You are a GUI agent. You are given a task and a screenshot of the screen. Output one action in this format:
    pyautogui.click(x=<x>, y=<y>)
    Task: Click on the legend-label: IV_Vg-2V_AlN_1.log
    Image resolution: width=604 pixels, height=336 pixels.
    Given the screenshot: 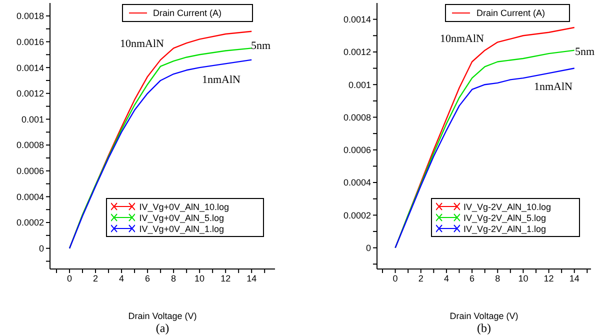 What is the action you would take?
    pyautogui.click(x=505, y=229)
    